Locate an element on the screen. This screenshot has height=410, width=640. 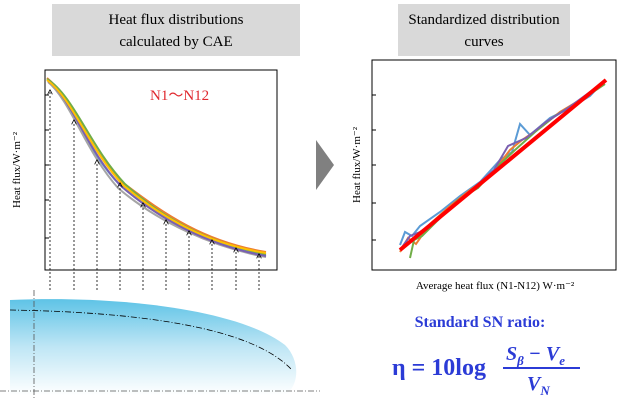
formula-den: VN is located at coordinates (538, 385).